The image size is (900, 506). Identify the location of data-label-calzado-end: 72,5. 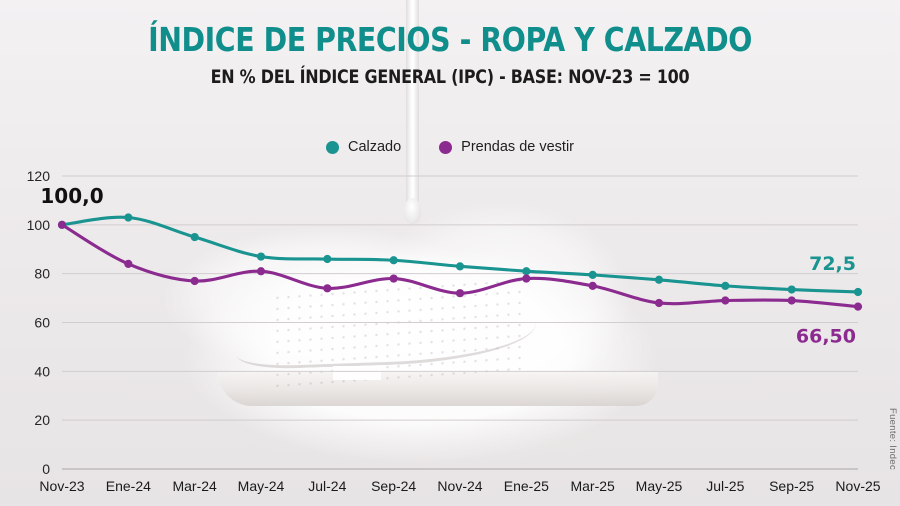
(832, 264).